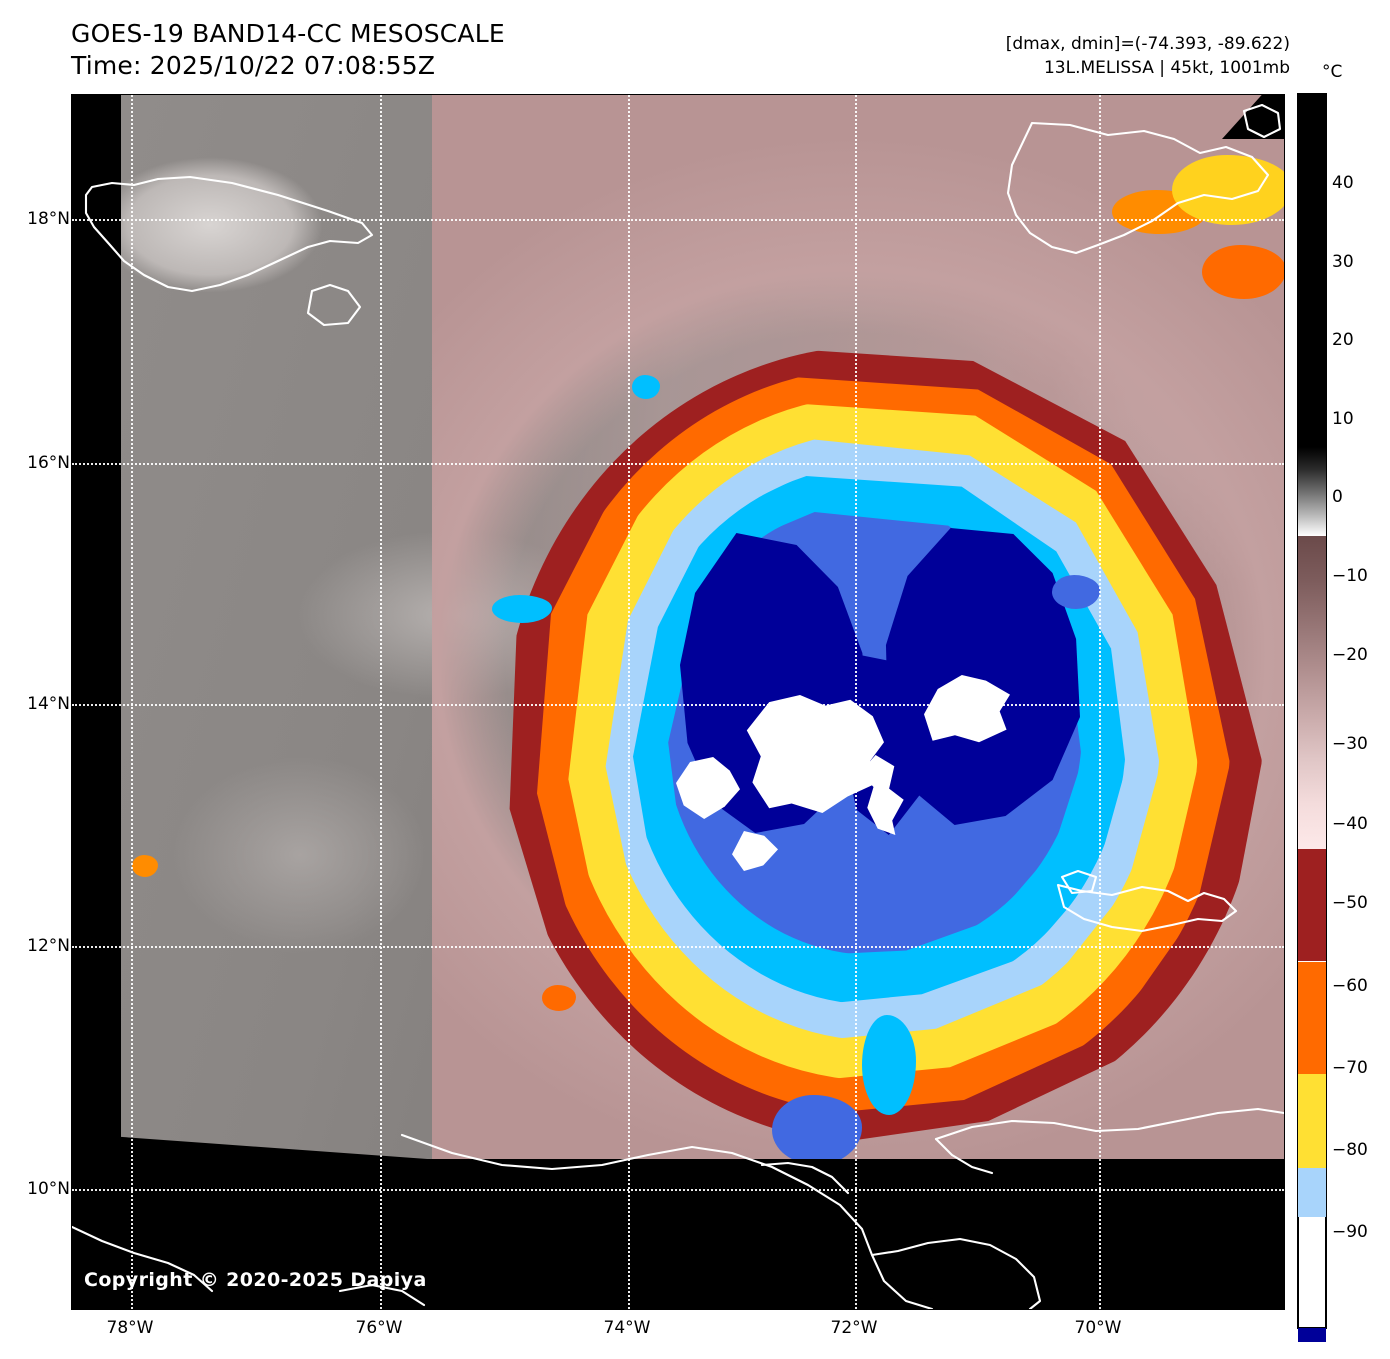 Image resolution: width=1390 pixels, height=1359 pixels. Describe the element at coordinates (1312, 1272) in the screenshot. I see `cbar-band-white-tail` at that location.